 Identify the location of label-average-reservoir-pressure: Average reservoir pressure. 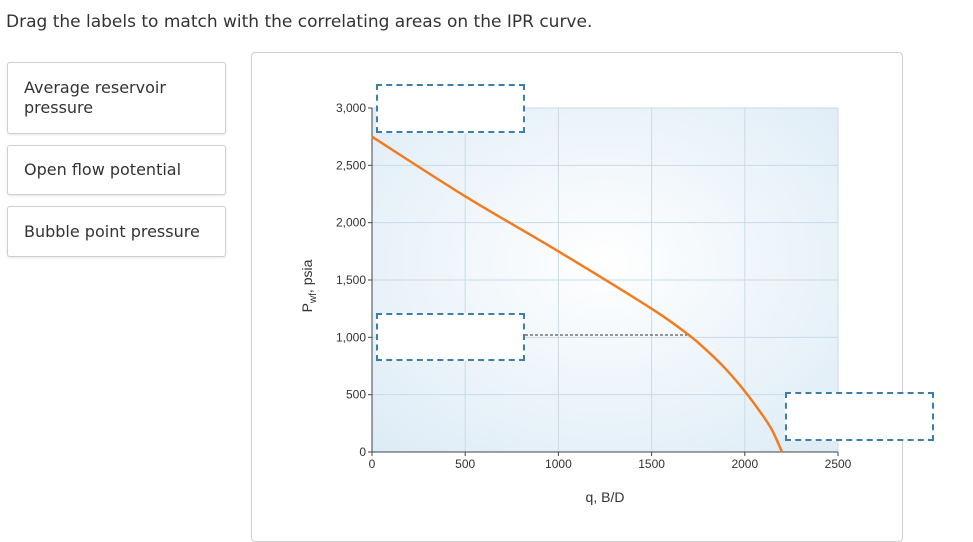
(116, 98).